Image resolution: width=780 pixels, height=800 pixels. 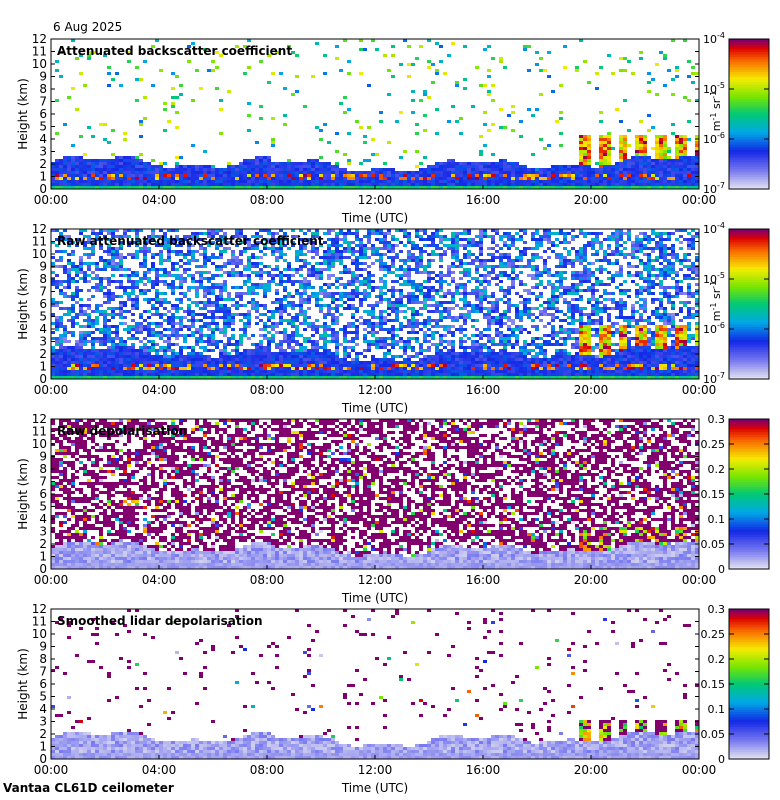 What do you see at coordinates (721, 135) in the screenshot?
I see `colorbar-tick-exponent: -6` at bounding box center [721, 135].